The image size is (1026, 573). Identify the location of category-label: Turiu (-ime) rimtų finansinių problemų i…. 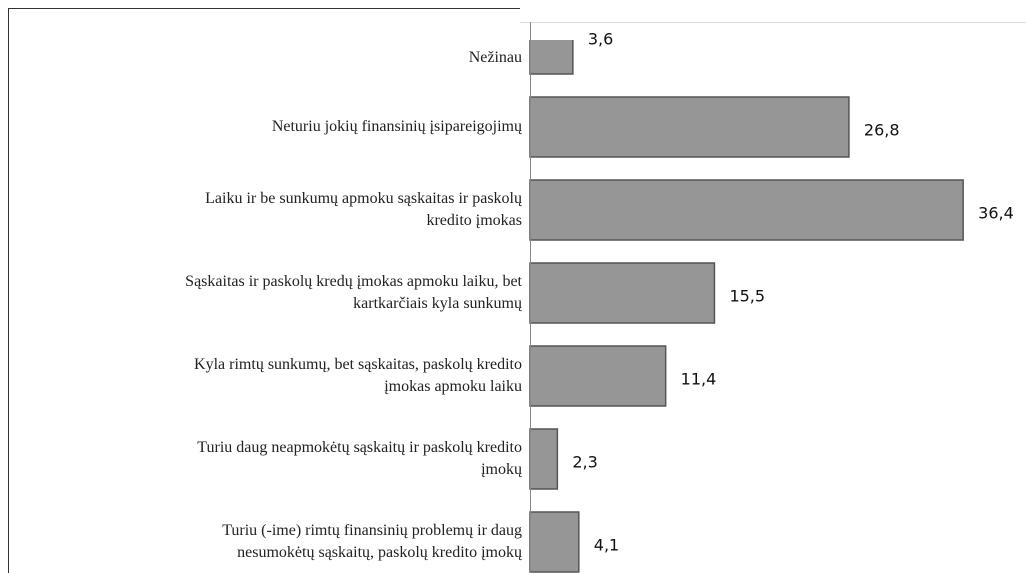
(372, 541).